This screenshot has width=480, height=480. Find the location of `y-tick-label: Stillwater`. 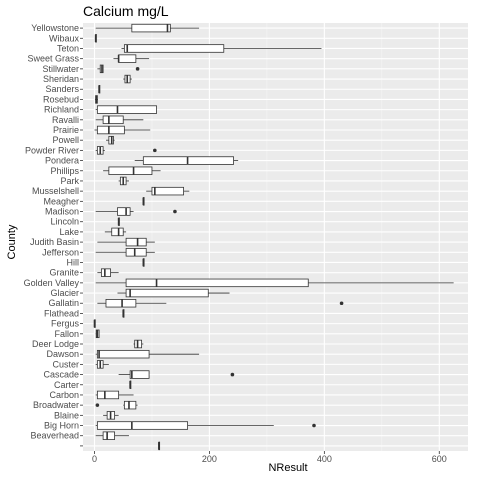

y-tick-label: Stillwater is located at coordinates (60, 69).